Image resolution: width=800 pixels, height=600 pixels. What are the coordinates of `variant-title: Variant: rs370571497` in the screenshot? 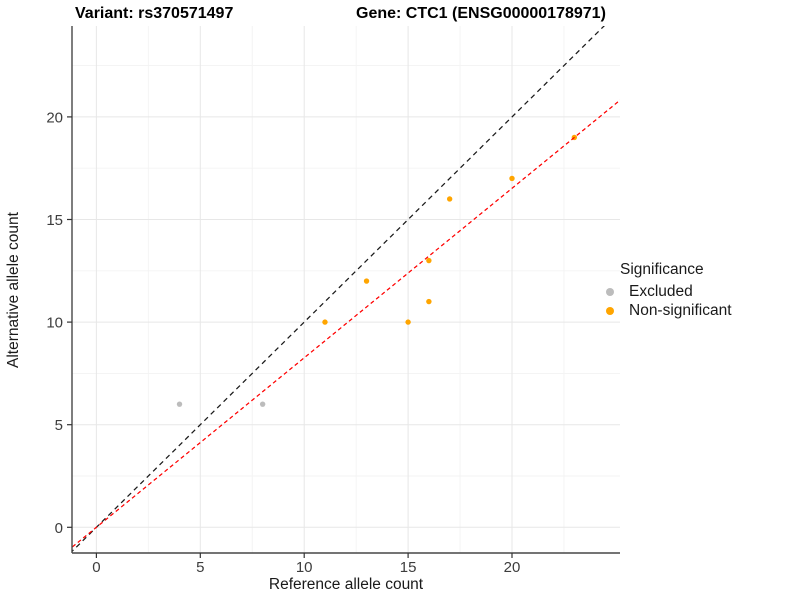 It's located at (154, 13).